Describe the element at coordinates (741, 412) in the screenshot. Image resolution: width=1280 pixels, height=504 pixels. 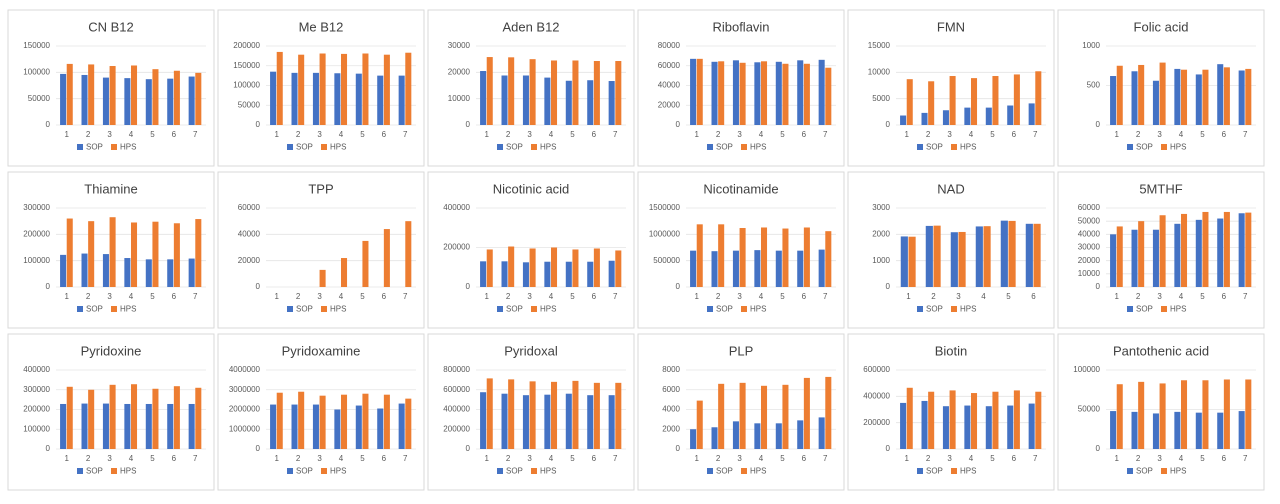
I see `chart-panel: PLP 0 2000 4000 6000 8000 1 2 3 4 5 6 7 SOP HPS` at that location.